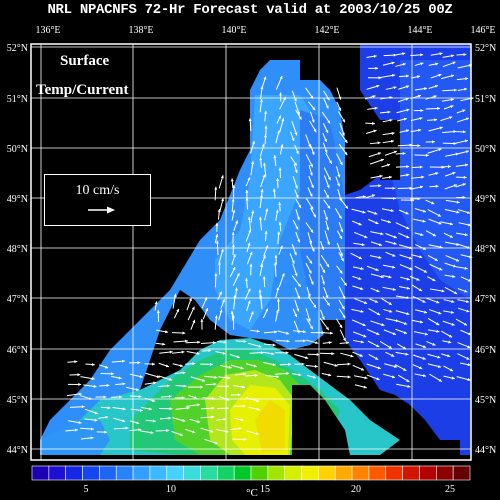 Image resolution: width=500 pixels, height=500 pixels. Describe the element at coordinates (47, 30) in the screenshot. I see `longitude-label: 136°E` at that location.